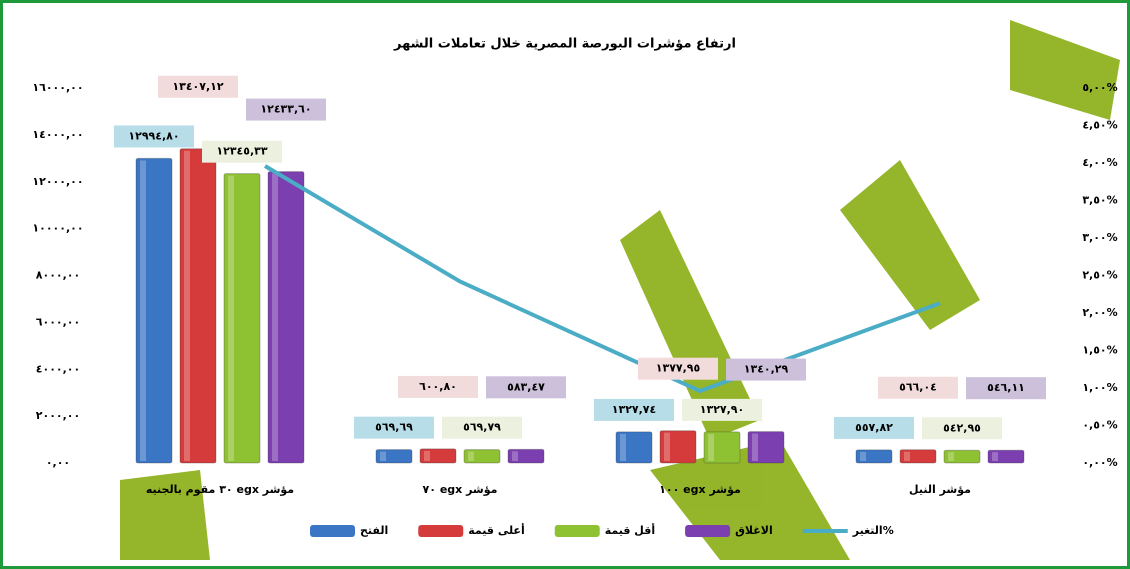 The image size is (1130, 569). I want to click on data-label: ١٣٢٧,٩٠, so click(722, 409).